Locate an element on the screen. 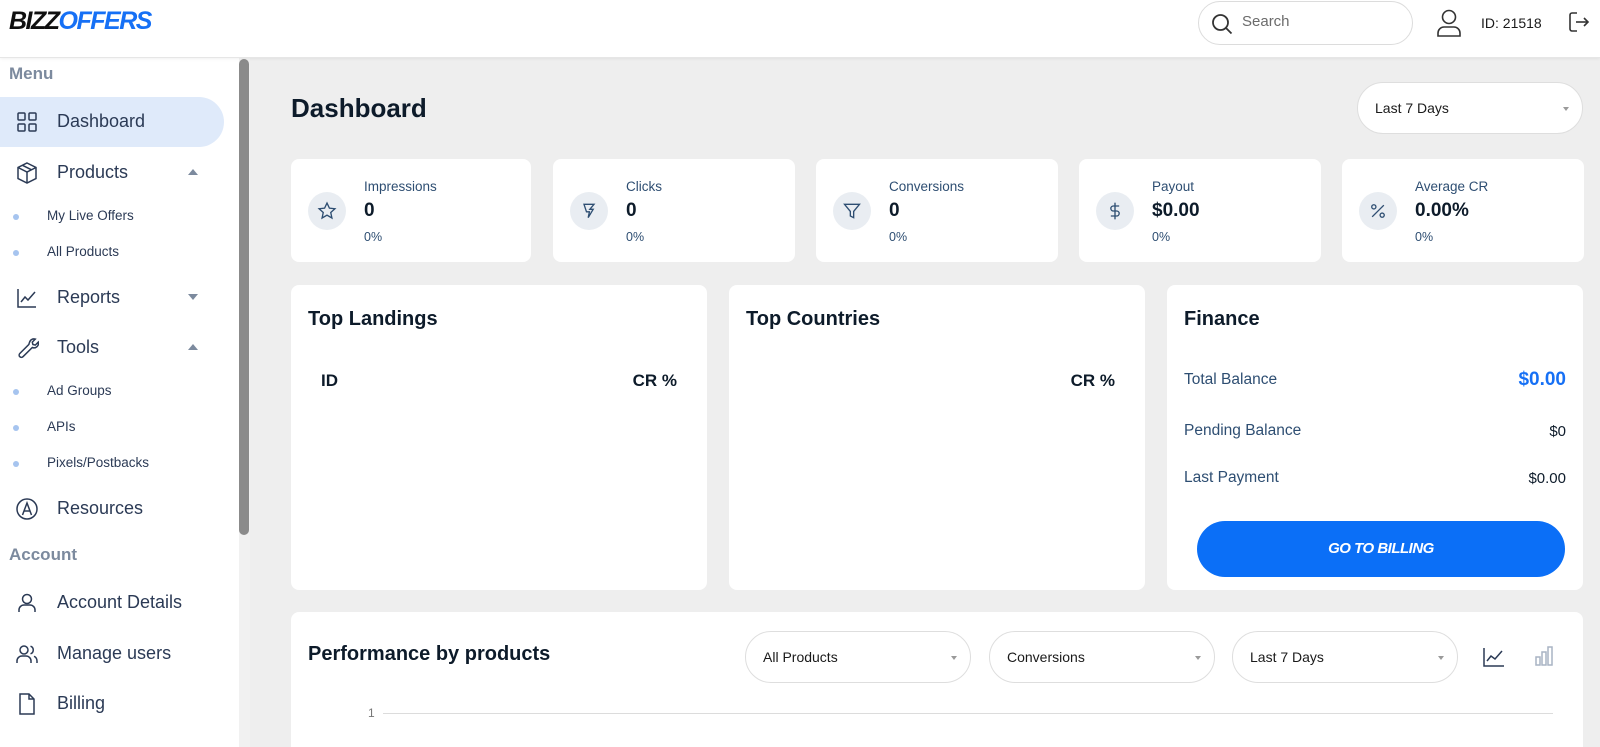 This screenshot has height=747, width=1600. date-range-select: Last 7 Days is located at coordinates (1470, 108).